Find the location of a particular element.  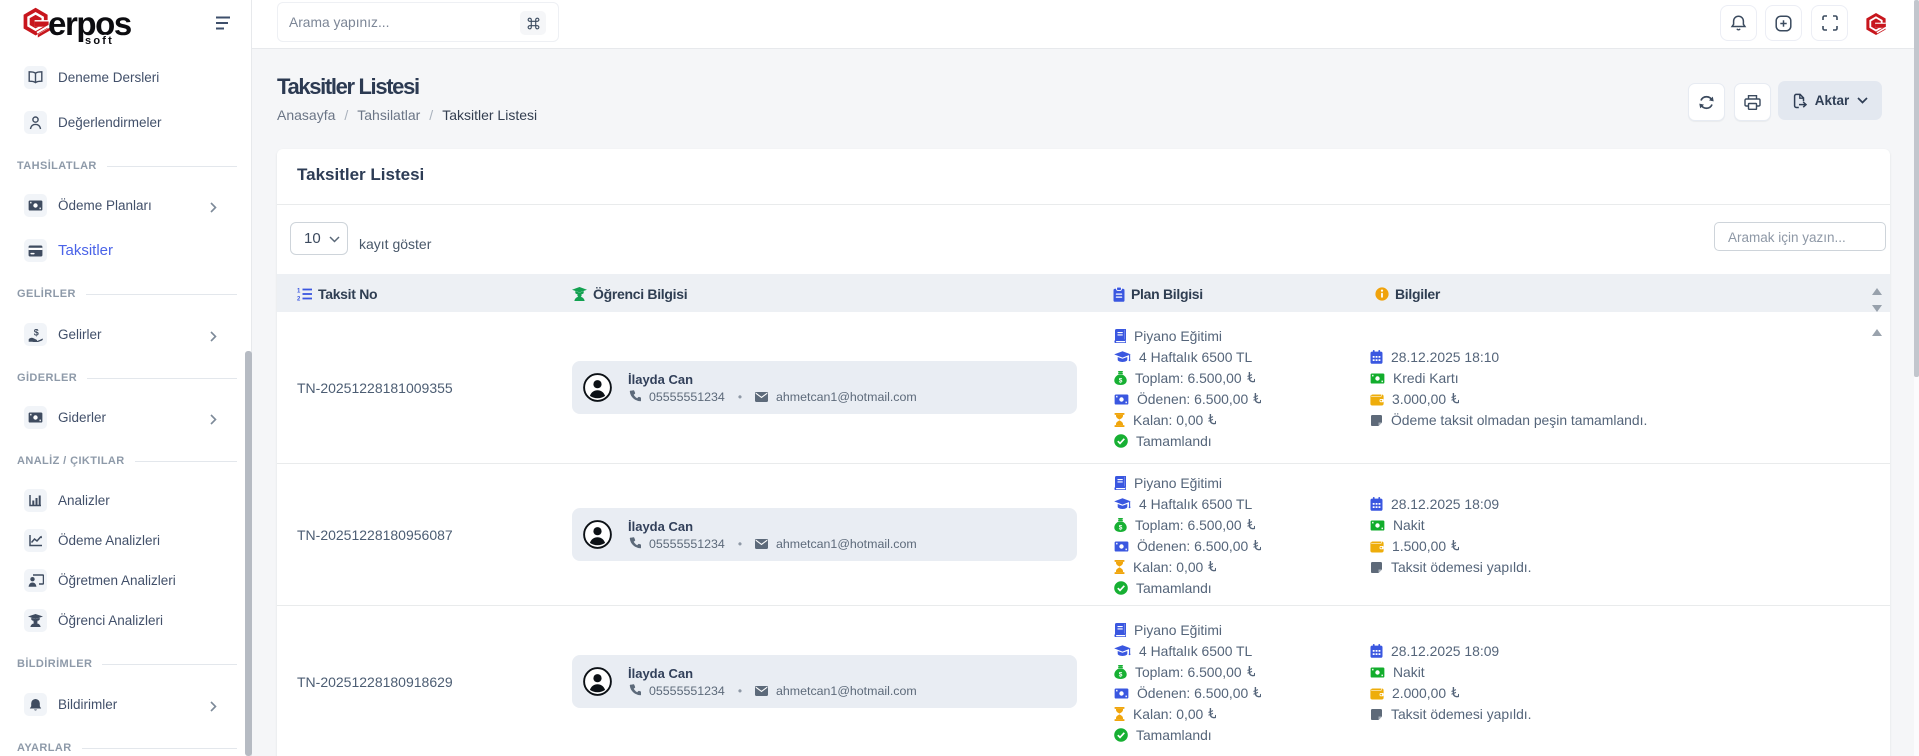

svg-text: soft is located at coordinates (99, 41).